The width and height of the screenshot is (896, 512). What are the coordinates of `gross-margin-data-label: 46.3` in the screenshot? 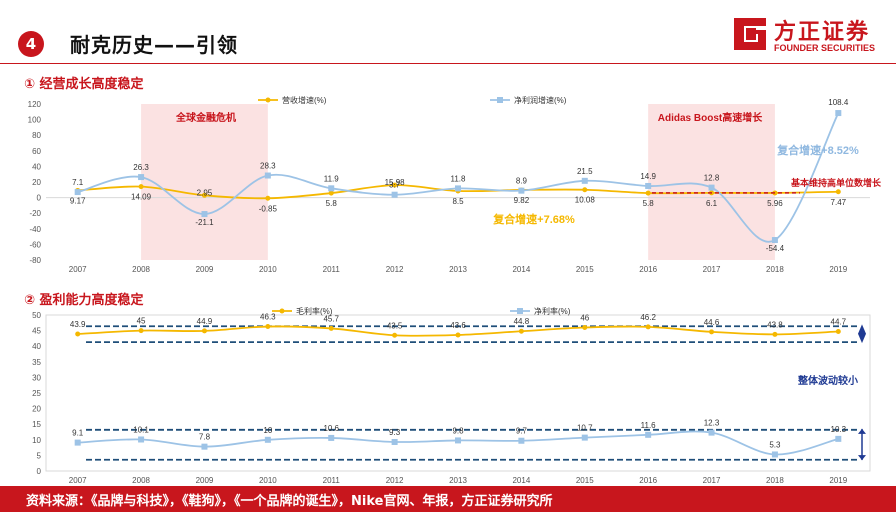 It's located at (268, 317).